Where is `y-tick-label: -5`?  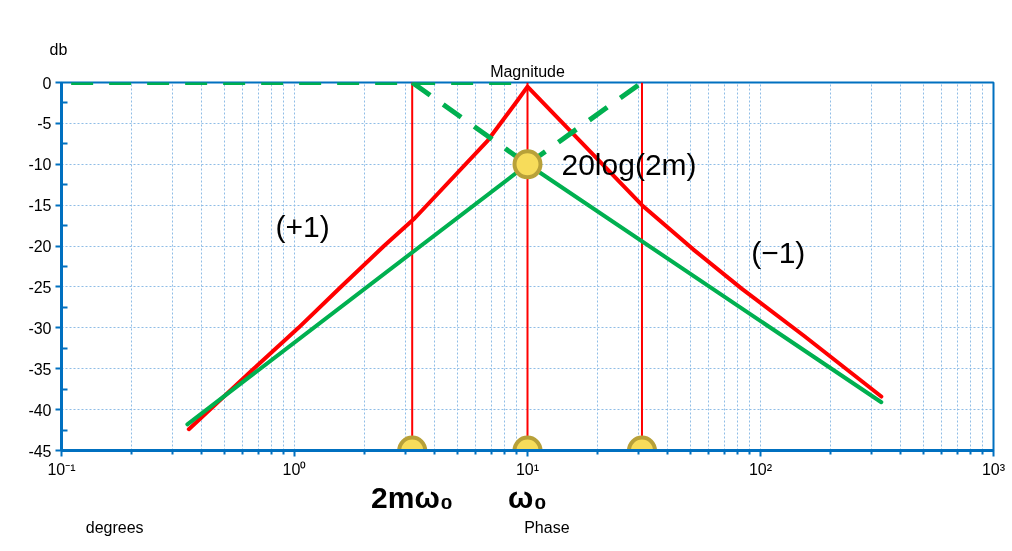
y-tick-label: -5 is located at coordinates (44, 124).